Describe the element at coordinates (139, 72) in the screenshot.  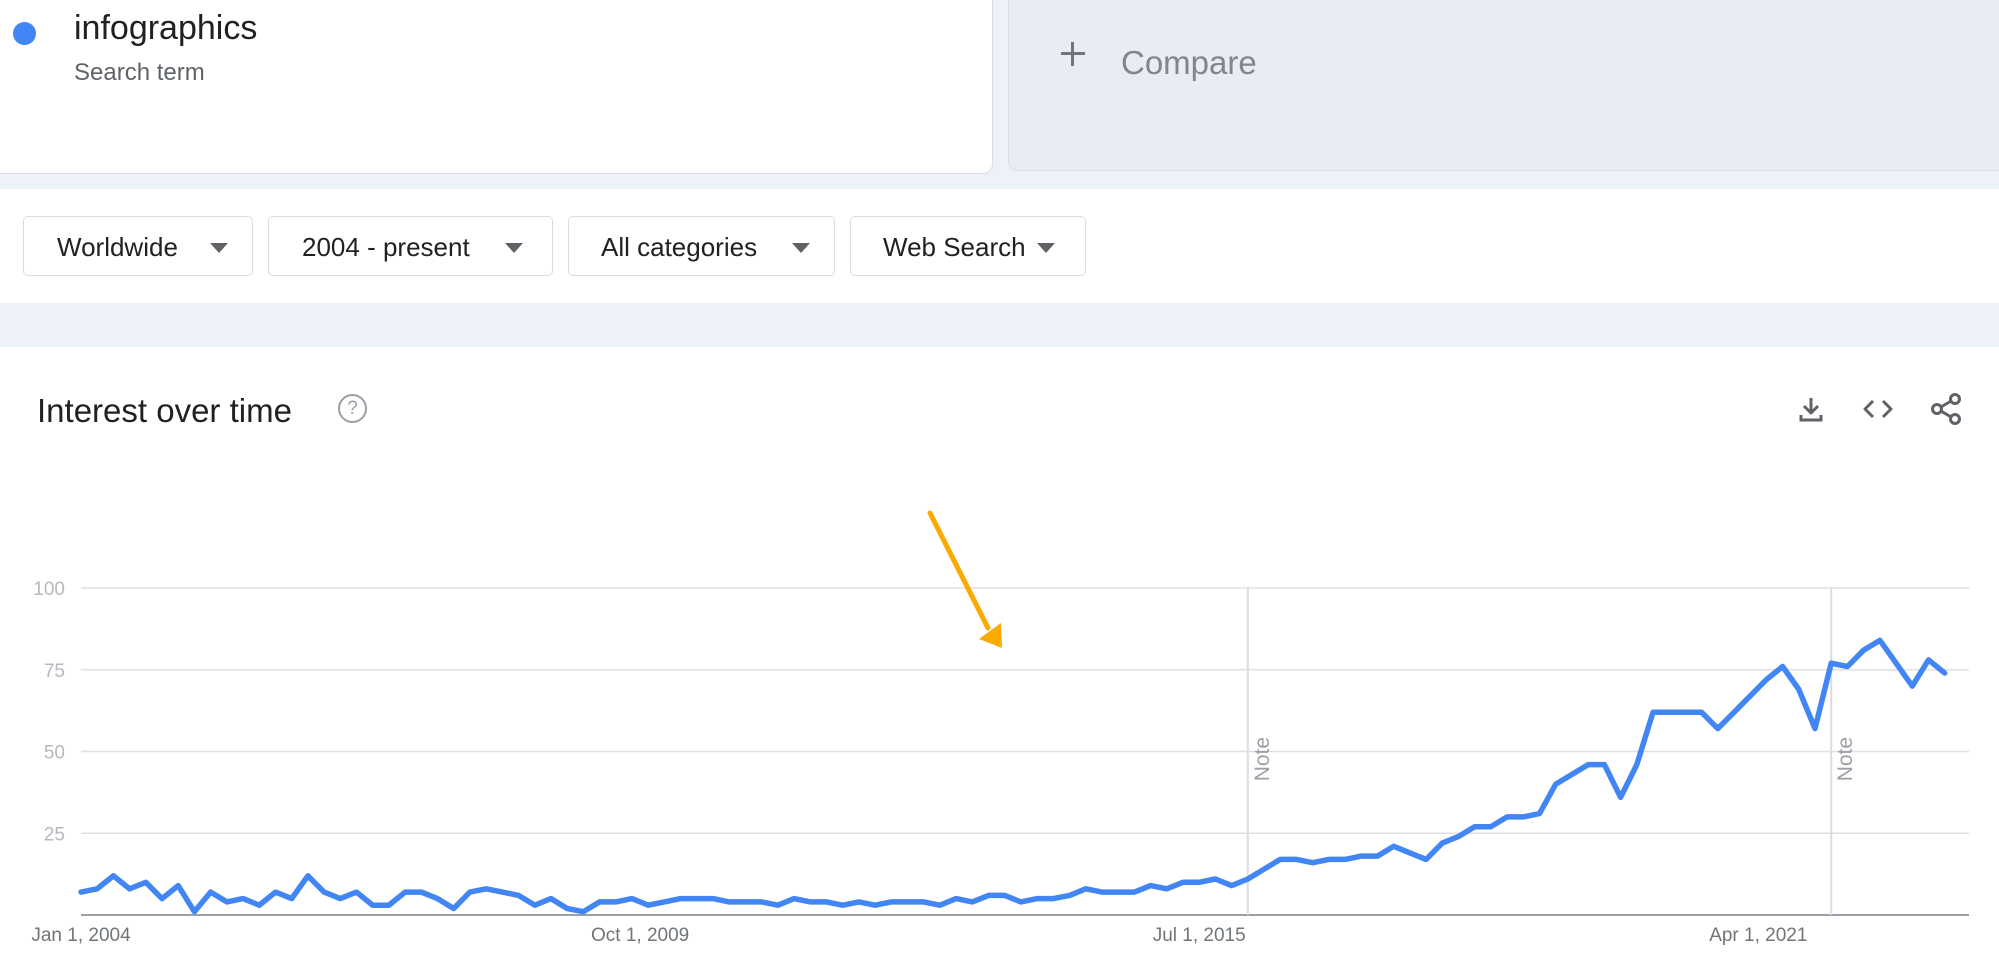
I see `search-term-subtitle: Search term` at that location.